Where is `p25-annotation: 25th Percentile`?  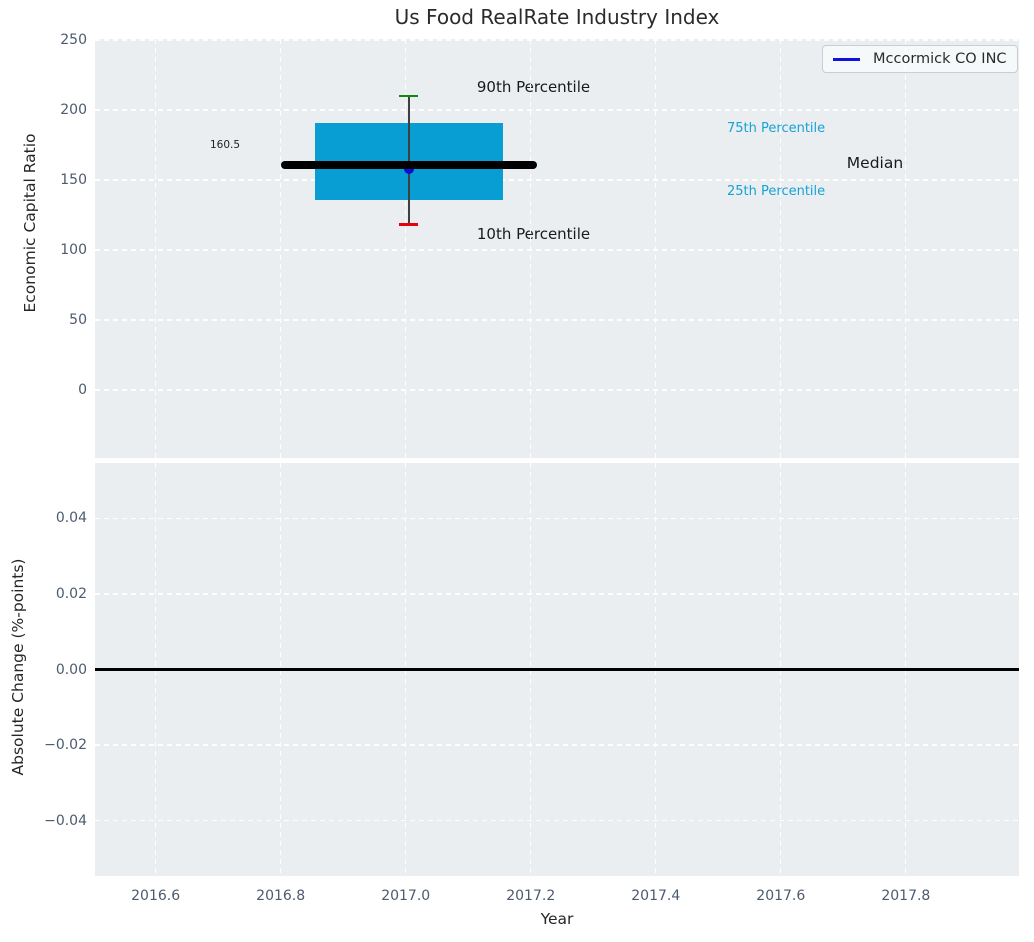 p25-annotation: 25th Percentile is located at coordinates (776, 191).